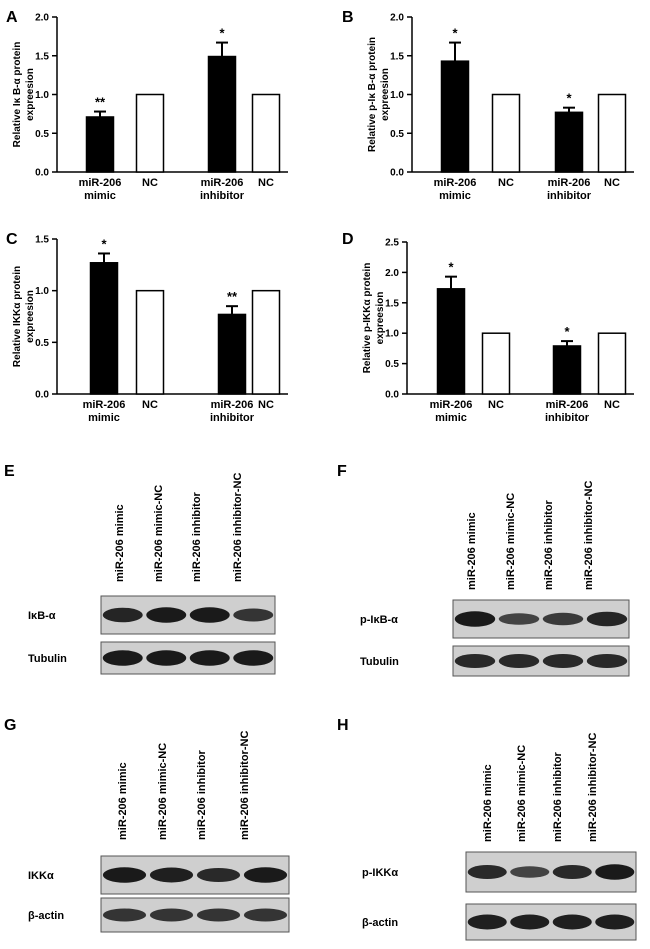 The image size is (650, 949). I want to click on y-axis-label: Relative p-Iκ B-α protein expreesion, so click(379, 94).